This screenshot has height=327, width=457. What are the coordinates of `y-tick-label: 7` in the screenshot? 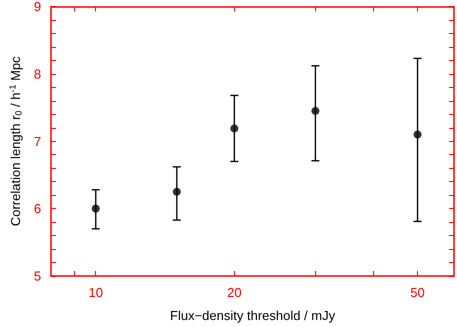 It's located at (38, 141).